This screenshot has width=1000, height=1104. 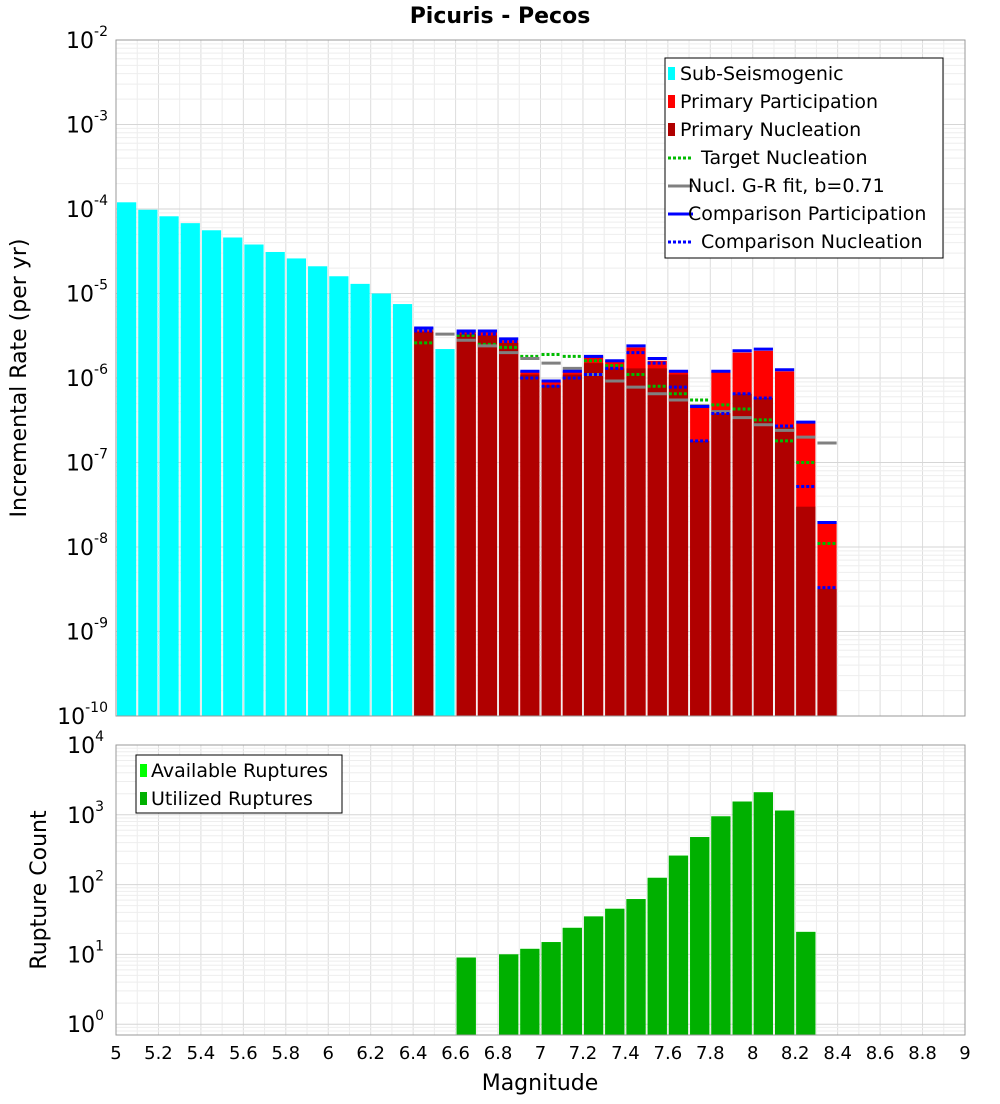 What do you see at coordinates (762, 74) in the screenshot?
I see `legend-label-sub-seismogenic: Sub-Seismogenic` at bounding box center [762, 74].